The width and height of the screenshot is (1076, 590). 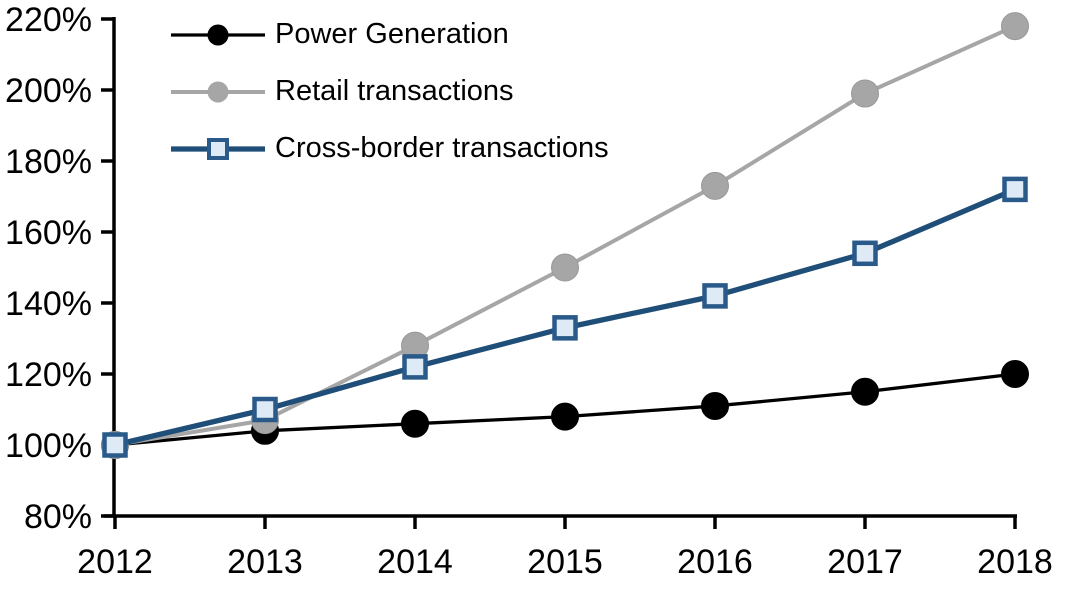 I want to click on x-axis-tick-label: 2014, so click(x=415, y=562).